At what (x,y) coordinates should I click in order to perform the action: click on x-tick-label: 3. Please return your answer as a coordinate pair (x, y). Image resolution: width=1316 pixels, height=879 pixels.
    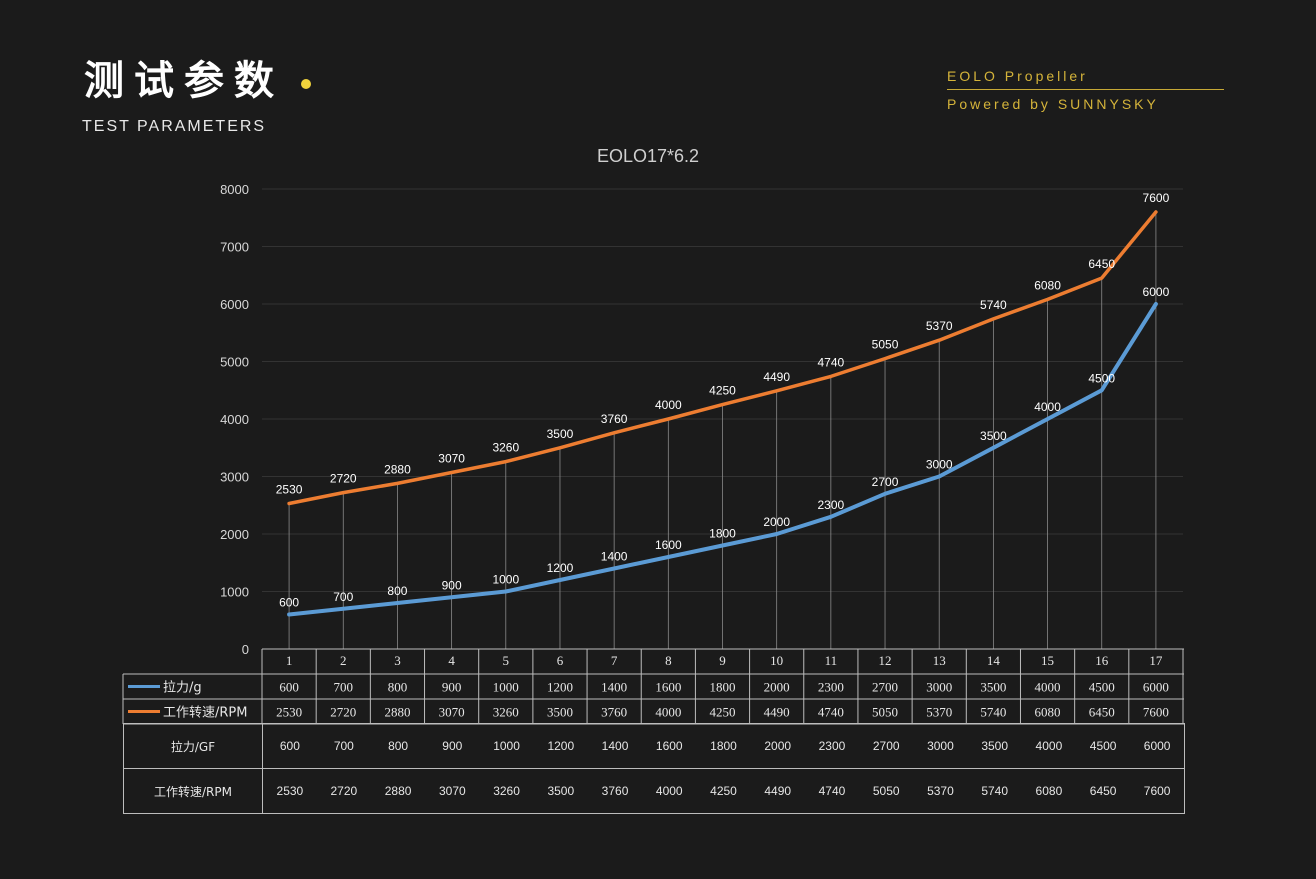
    Looking at the image, I should click on (397, 660).